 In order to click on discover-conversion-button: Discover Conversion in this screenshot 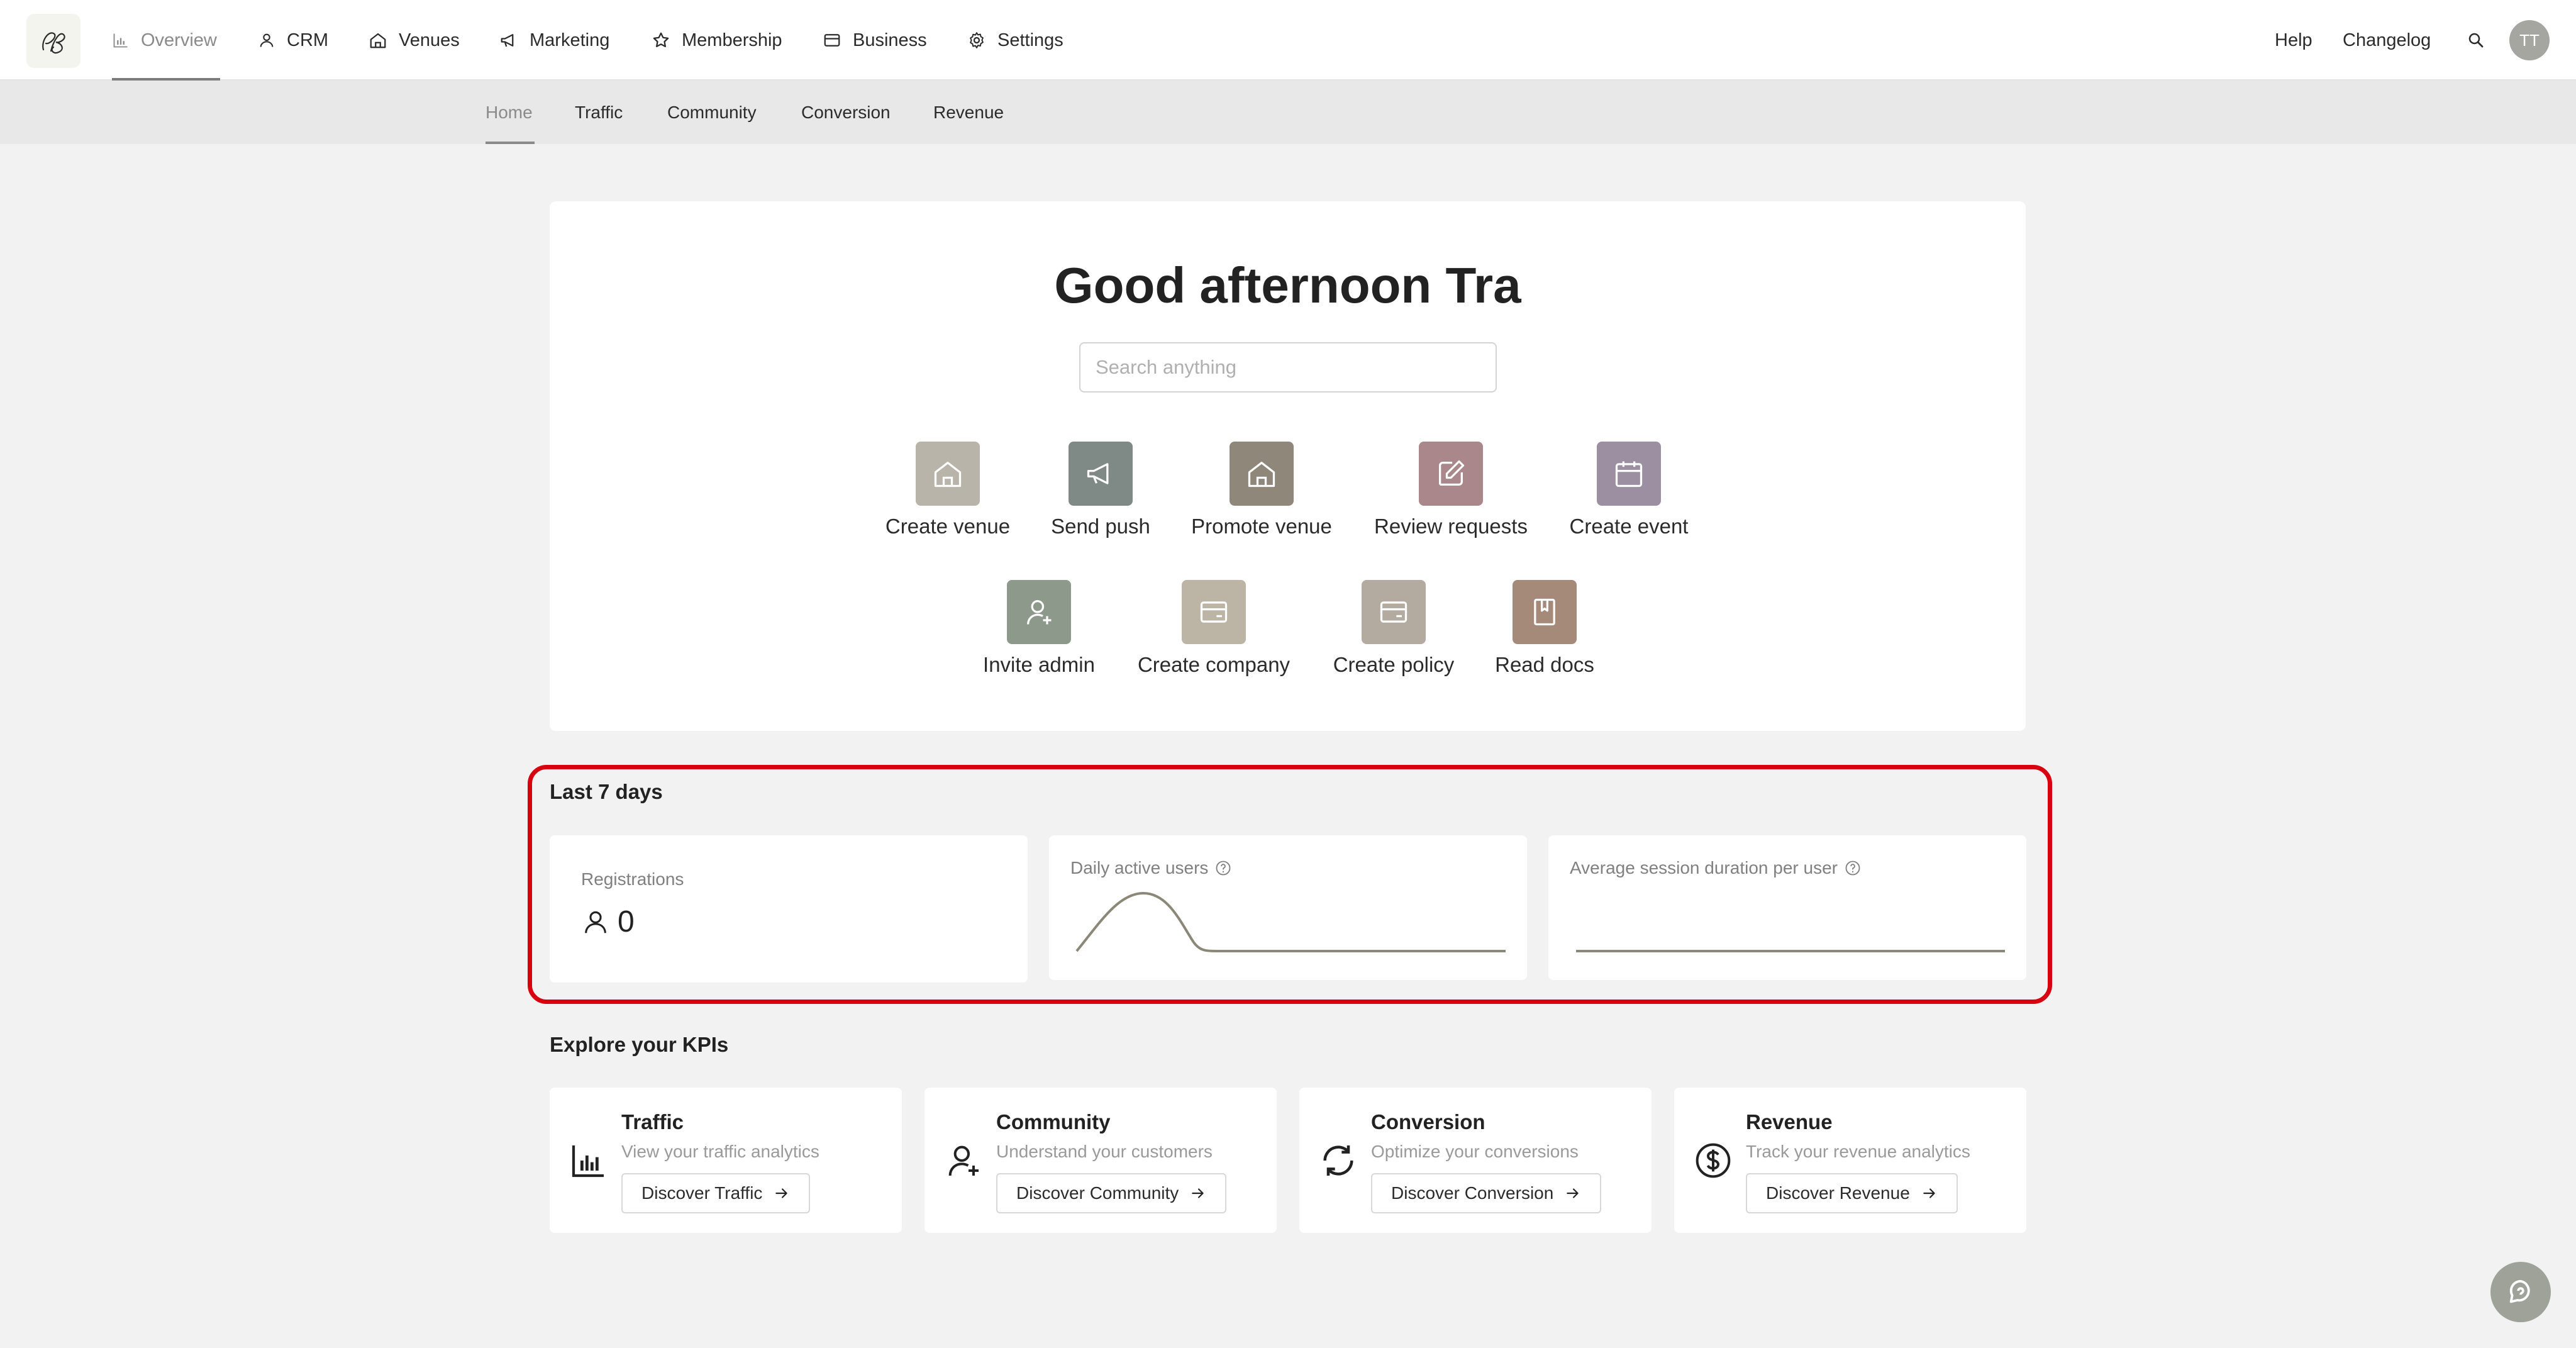, I will do `click(1486, 1193)`.